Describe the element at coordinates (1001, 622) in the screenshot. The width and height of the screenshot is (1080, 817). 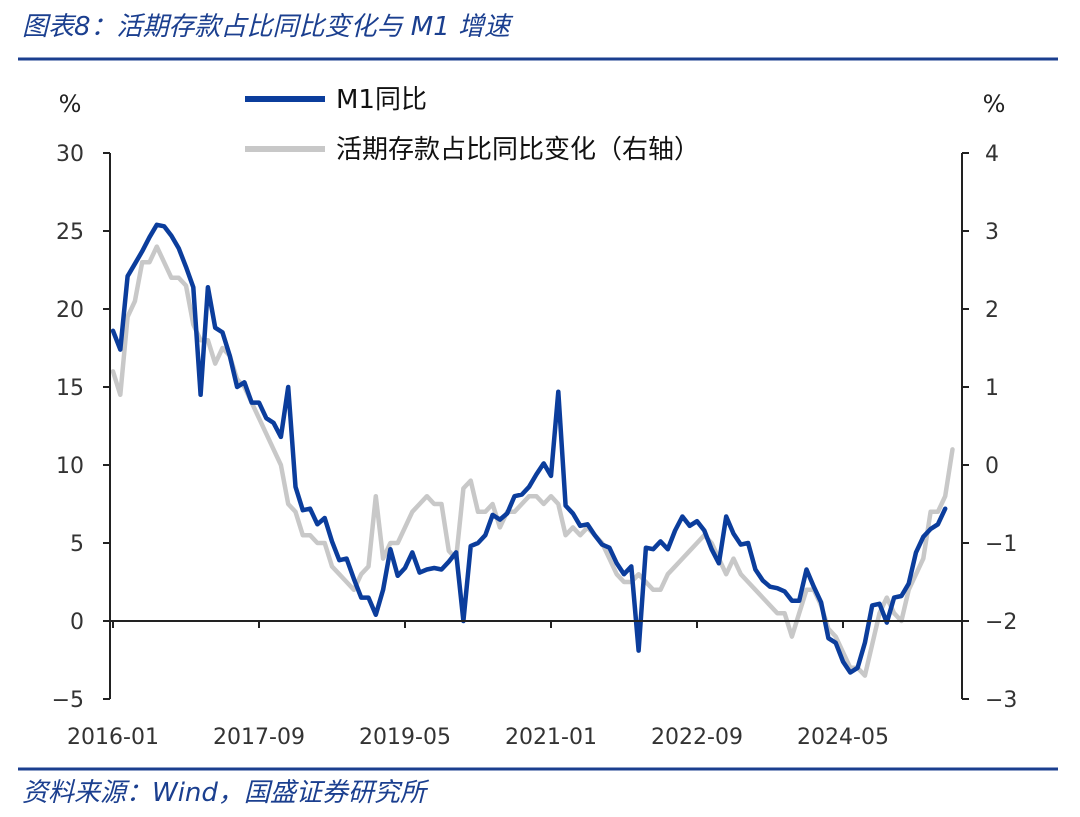
I see `right-tick-label: −2` at that location.